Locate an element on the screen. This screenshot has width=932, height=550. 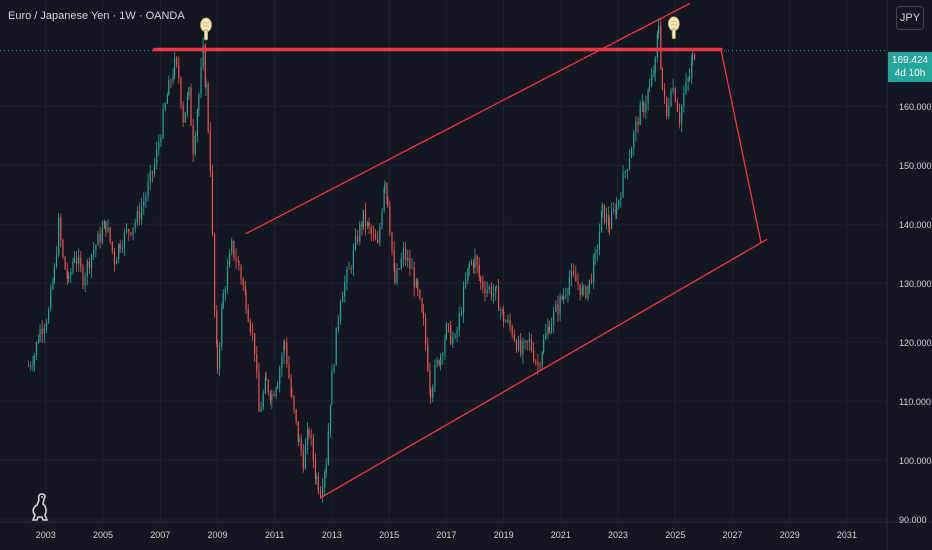
currency-button: JPY is located at coordinates (910, 18).